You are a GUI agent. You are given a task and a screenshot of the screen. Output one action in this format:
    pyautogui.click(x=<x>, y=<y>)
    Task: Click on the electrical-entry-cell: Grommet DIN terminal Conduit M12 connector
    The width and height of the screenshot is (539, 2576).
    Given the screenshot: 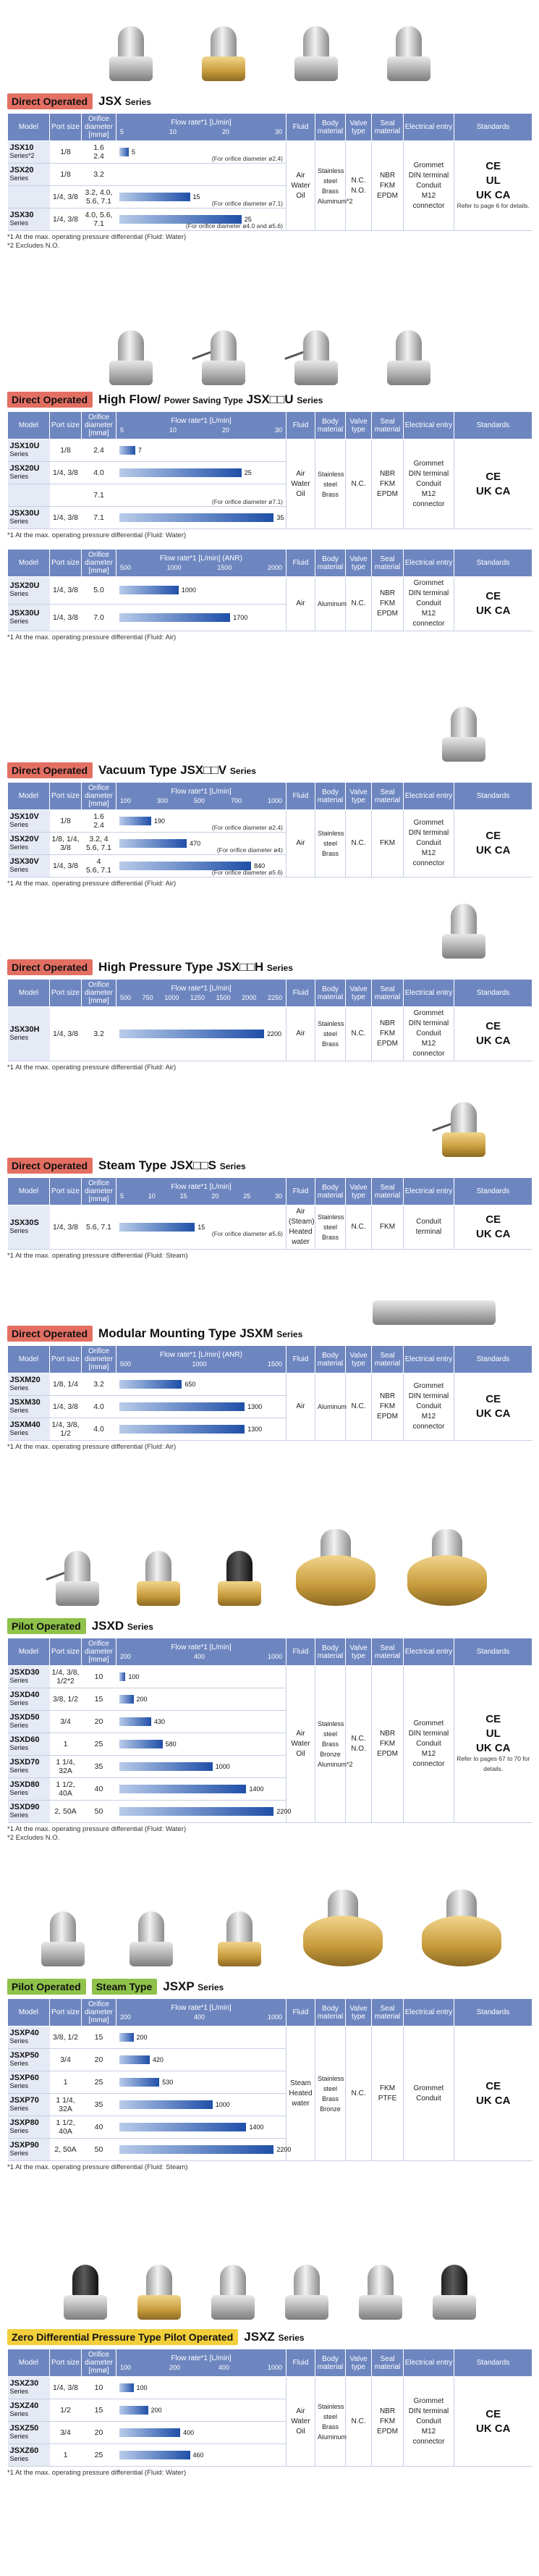 What is the action you would take?
    pyautogui.click(x=428, y=185)
    